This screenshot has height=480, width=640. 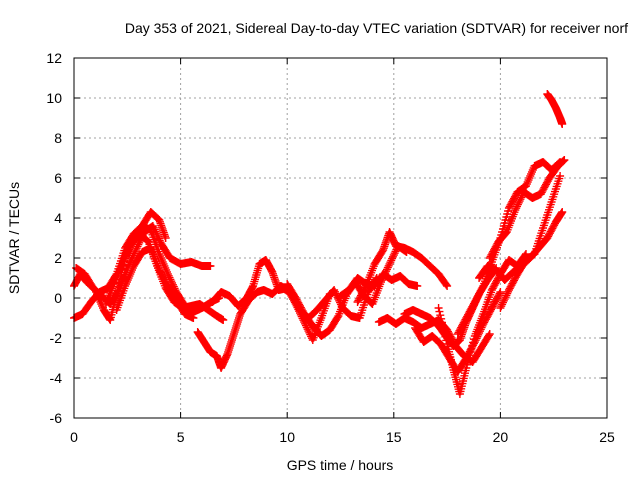 What do you see at coordinates (56, 418) in the screenshot?
I see `y-tick-label: -6` at bounding box center [56, 418].